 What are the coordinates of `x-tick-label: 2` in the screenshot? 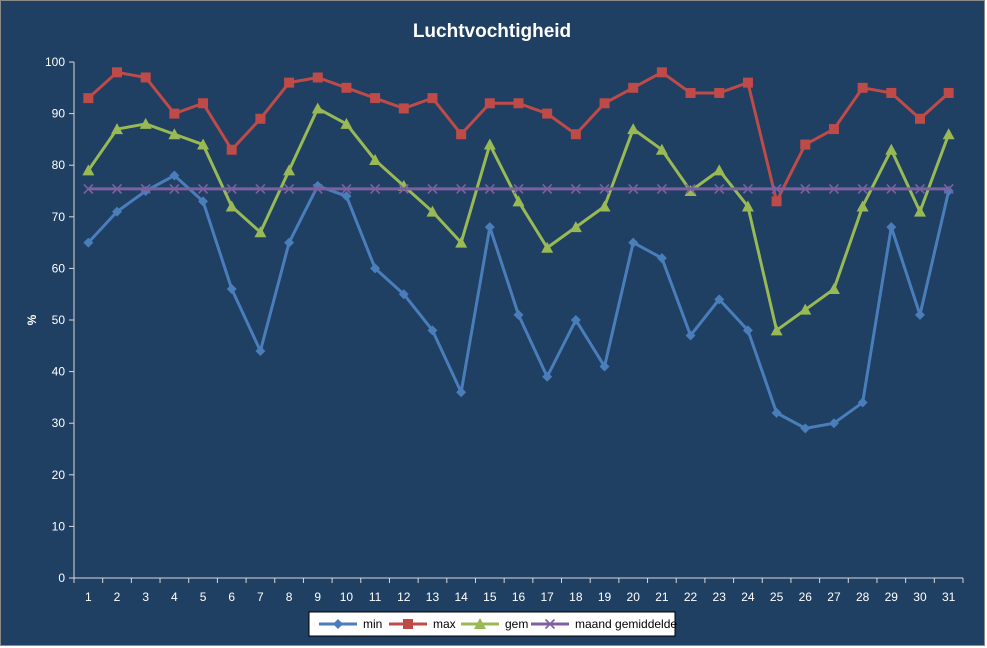 It's located at (117, 597).